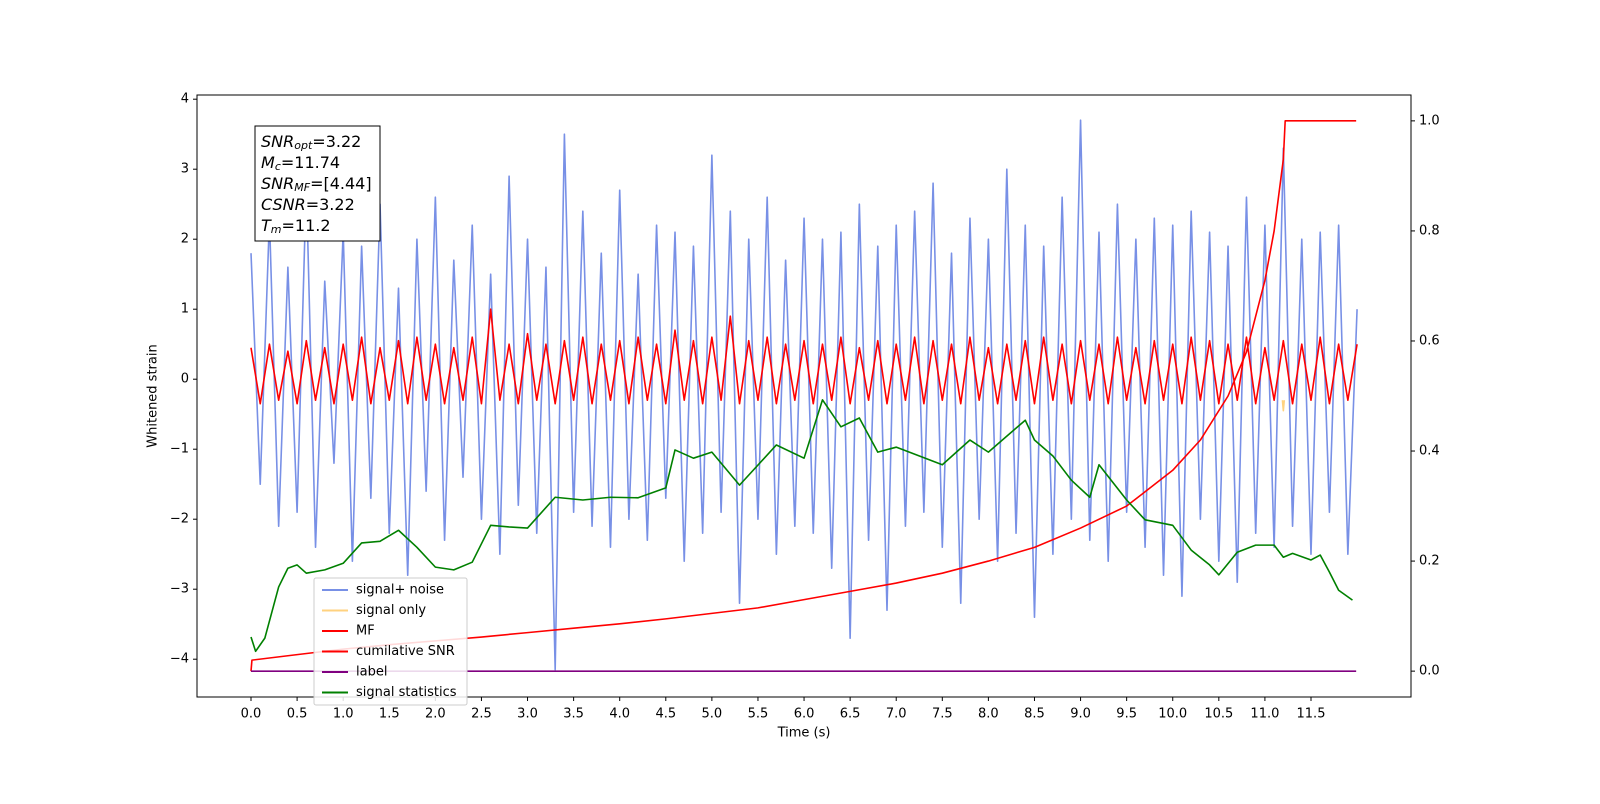 This screenshot has height=804, width=1600. I want to click on x-tick-label: 2.5, so click(481, 714).